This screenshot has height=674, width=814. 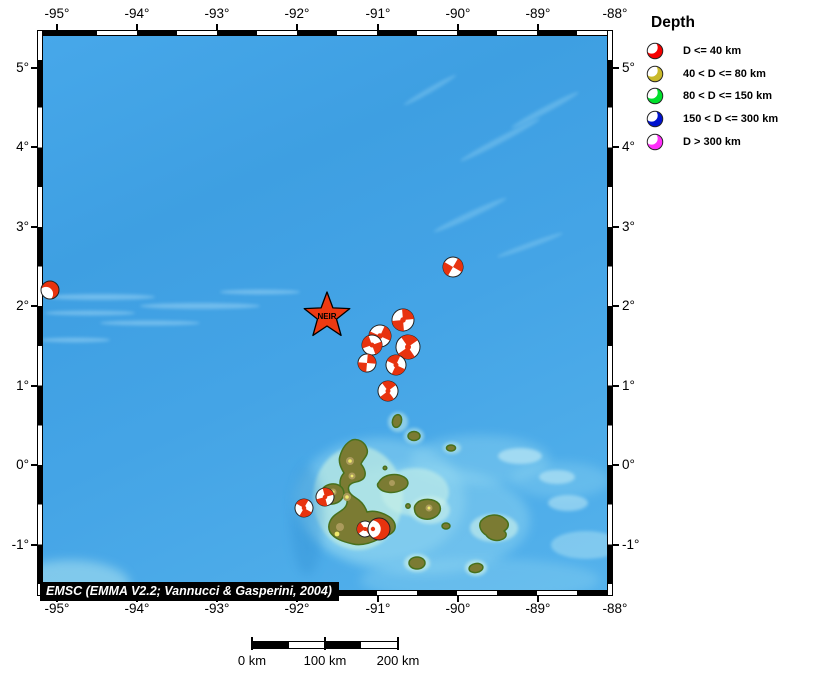 What do you see at coordinates (712, 141) in the screenshot?
I see `legend-item-label: D > 300 km` at bounding box center [712, 141].